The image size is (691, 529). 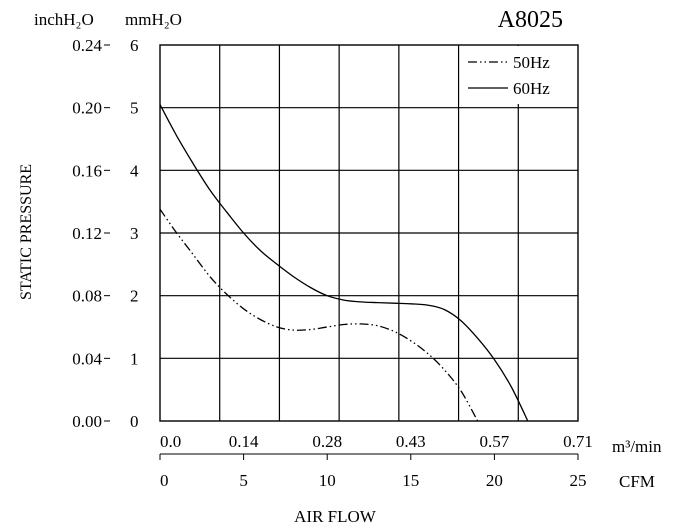 I want to click on x-tick-label-cmm: 0.0, so click(x=170, y=441).